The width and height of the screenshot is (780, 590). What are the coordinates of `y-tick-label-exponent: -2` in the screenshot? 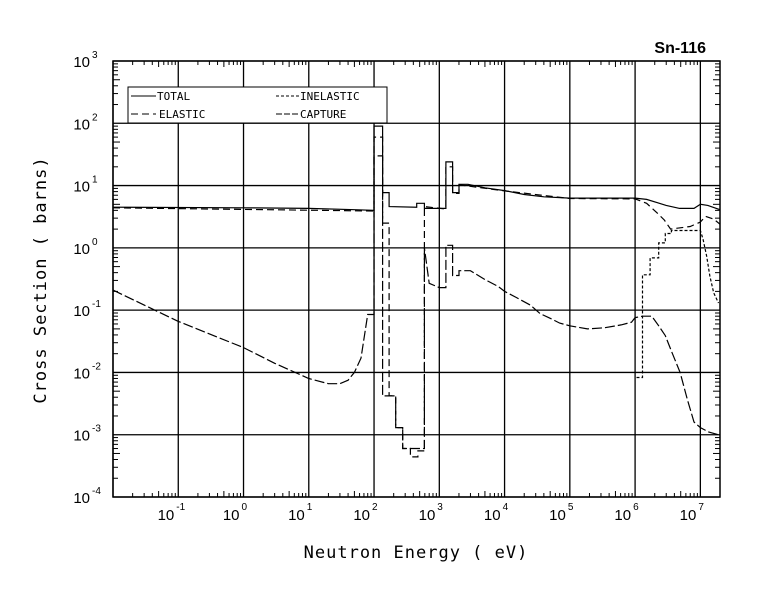 It's located at (96, 366).